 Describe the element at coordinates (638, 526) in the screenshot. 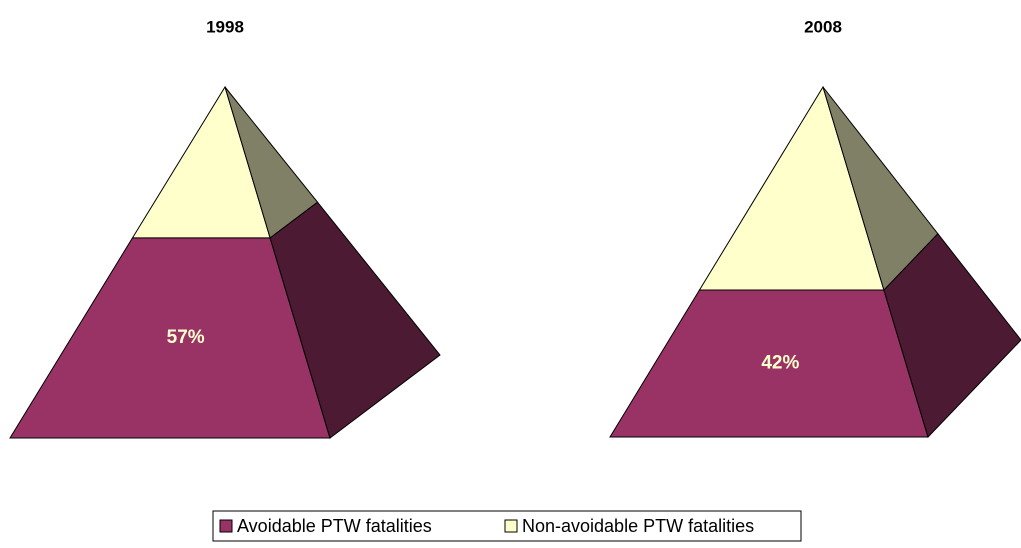

I see `legend-label: Non-avoidable PTW fatalities` at that location.